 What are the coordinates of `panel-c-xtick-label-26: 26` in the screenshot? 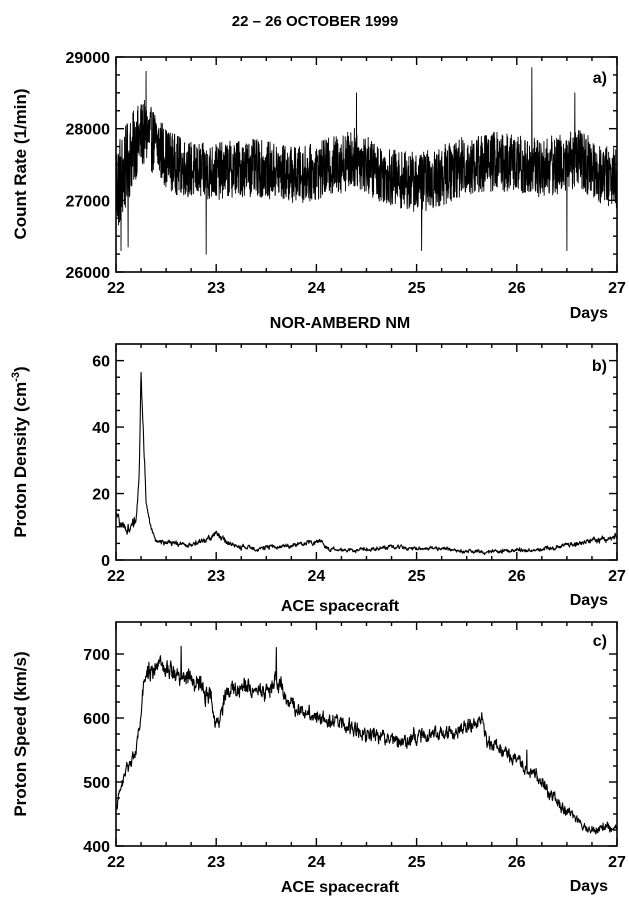 It's located at (517, 862).